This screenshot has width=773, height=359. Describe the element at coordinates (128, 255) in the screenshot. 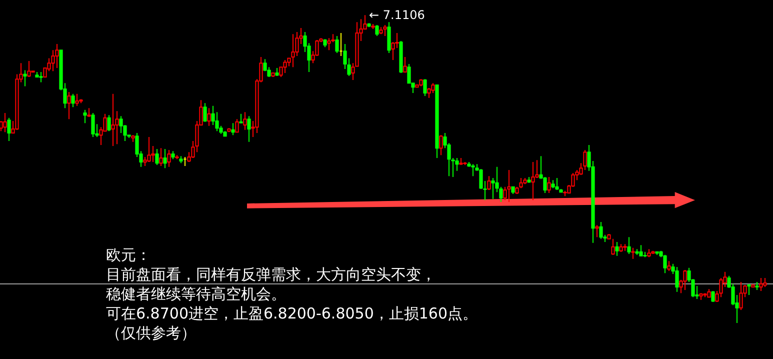

I see `annotation: 欧元：` at that location.